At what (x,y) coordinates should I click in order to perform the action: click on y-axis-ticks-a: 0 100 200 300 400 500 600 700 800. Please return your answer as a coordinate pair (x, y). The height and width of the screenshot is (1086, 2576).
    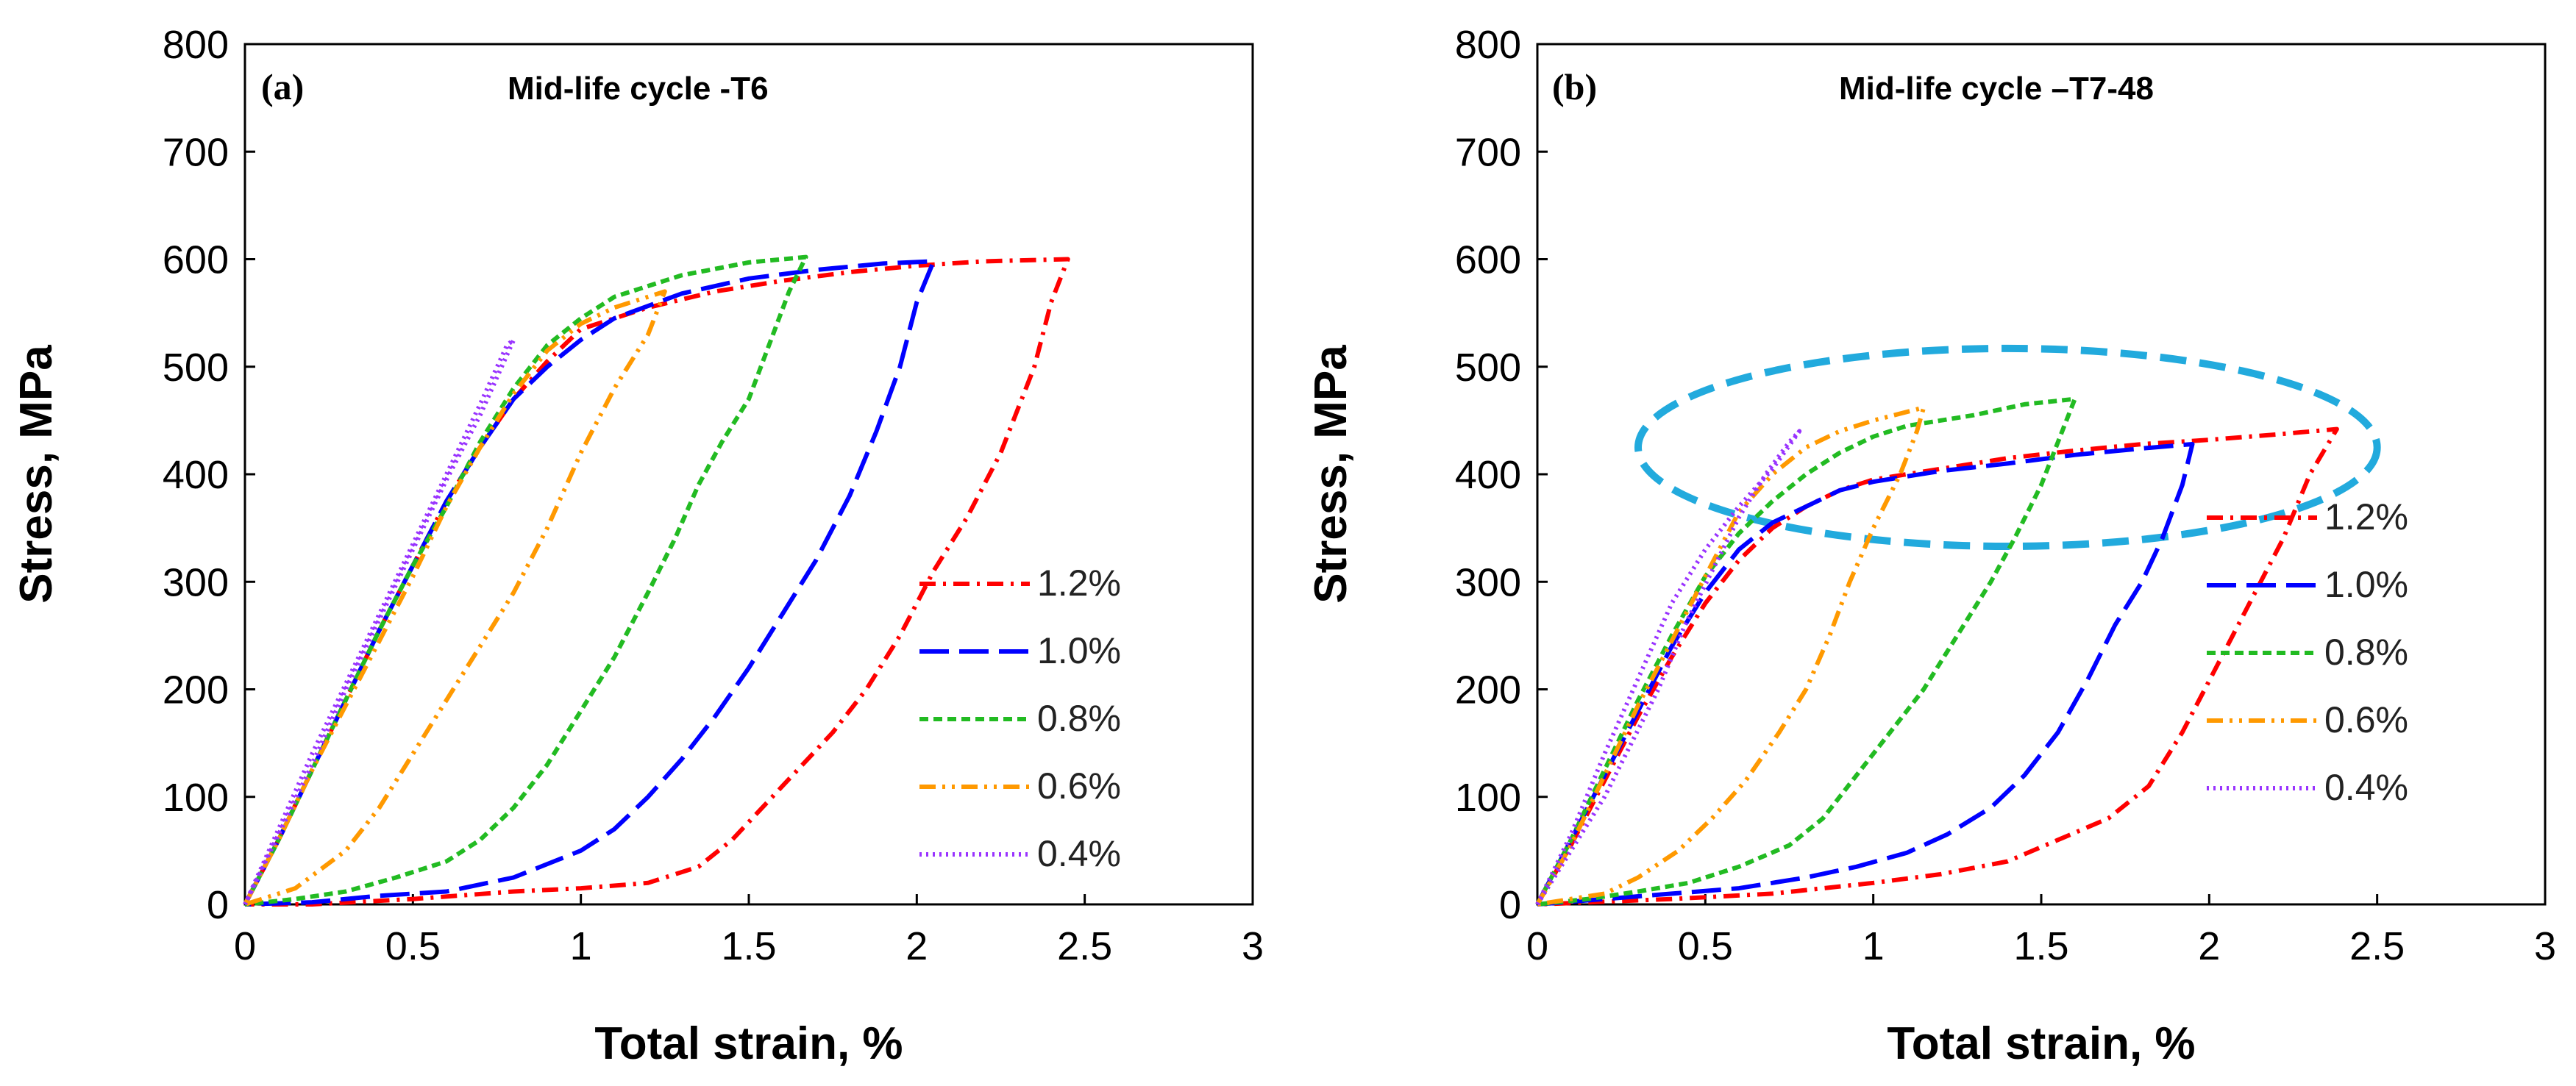
    Looking at the image, I should click on (209, 475).